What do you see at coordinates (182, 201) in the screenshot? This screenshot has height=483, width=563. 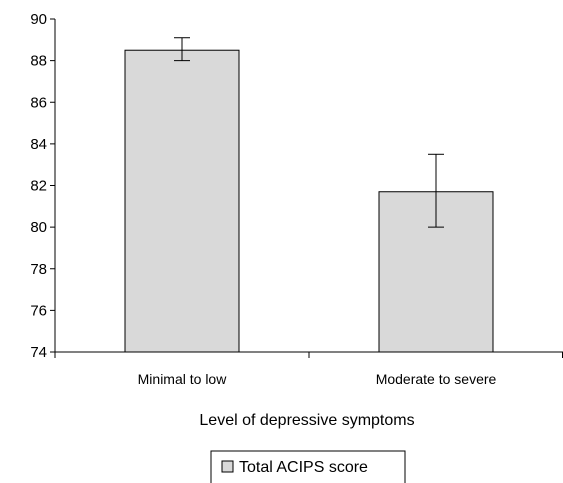 I see `bar` at bounding box center [182, 201].